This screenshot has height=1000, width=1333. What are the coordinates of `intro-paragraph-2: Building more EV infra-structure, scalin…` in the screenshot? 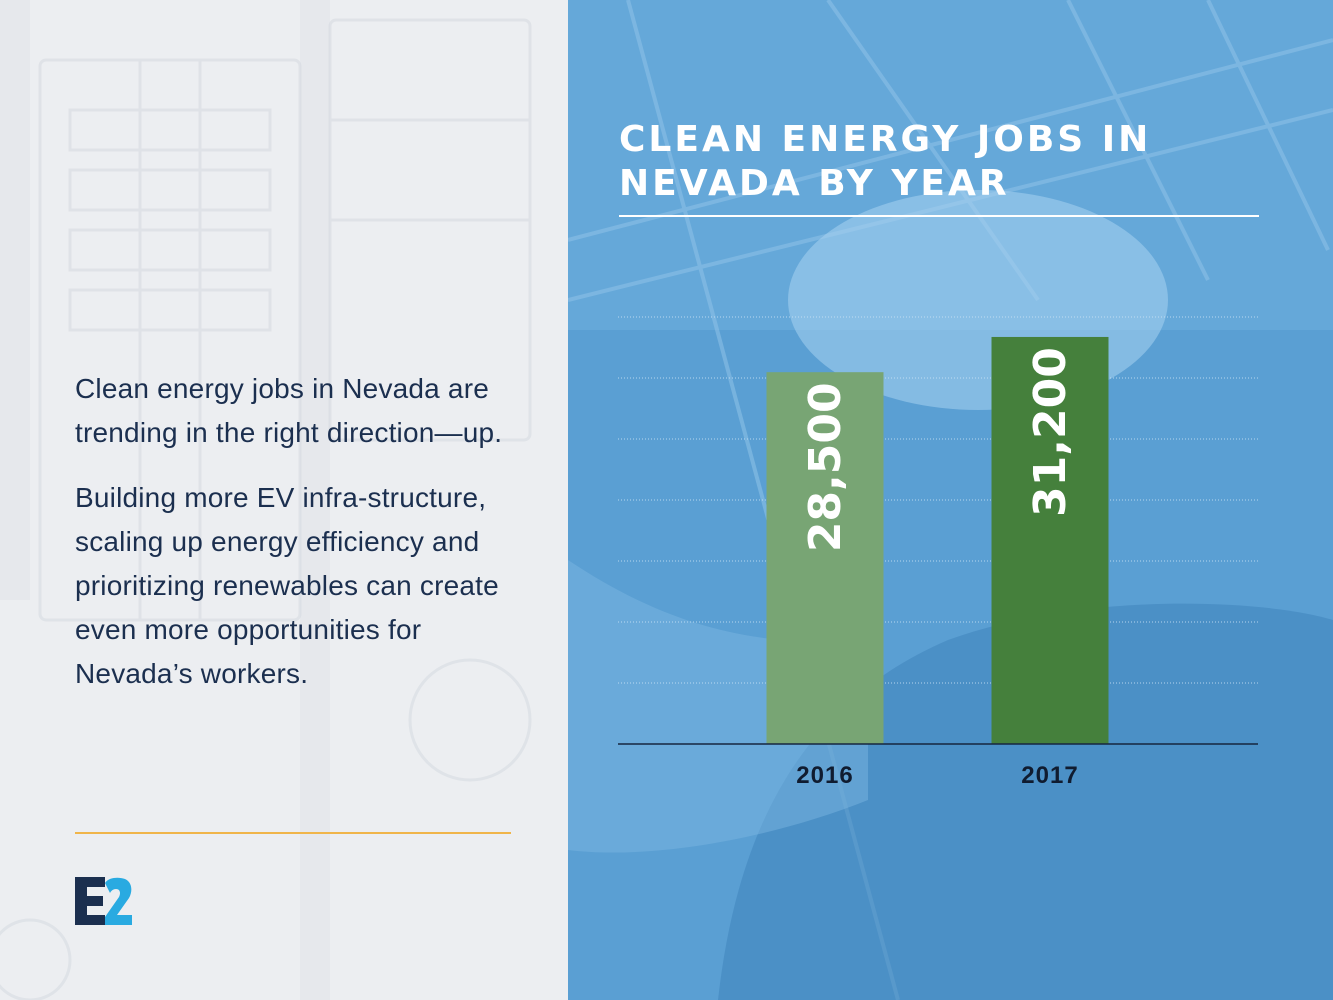 It's located at (287, 585).